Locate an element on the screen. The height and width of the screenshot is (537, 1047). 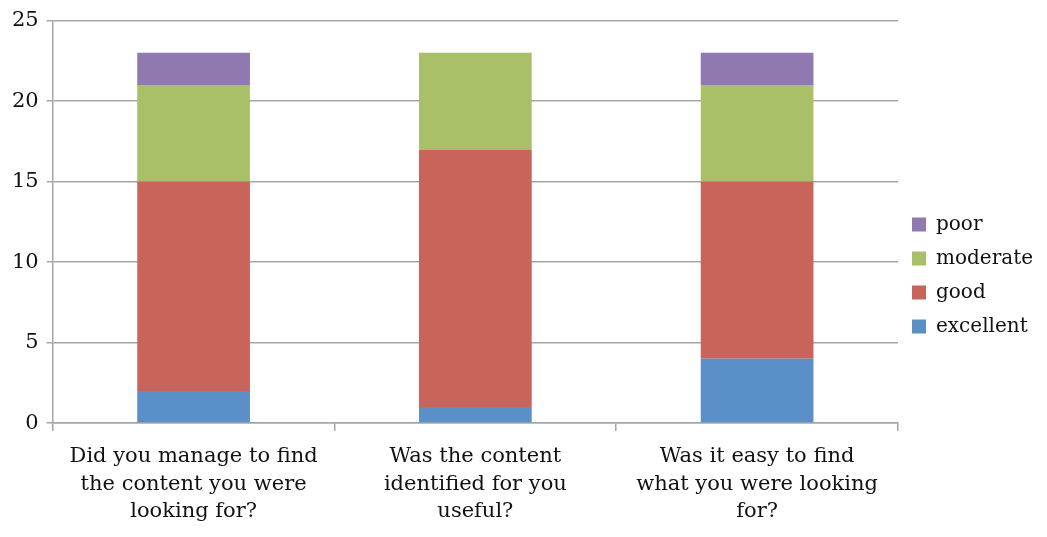
y-tick-label: 0 is located at coordinates (32, 421).